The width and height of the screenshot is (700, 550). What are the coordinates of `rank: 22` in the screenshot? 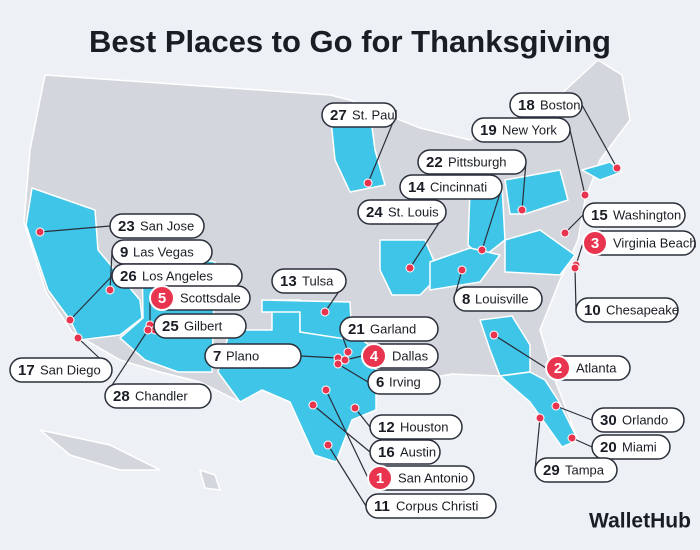 It's located at (434, 162).